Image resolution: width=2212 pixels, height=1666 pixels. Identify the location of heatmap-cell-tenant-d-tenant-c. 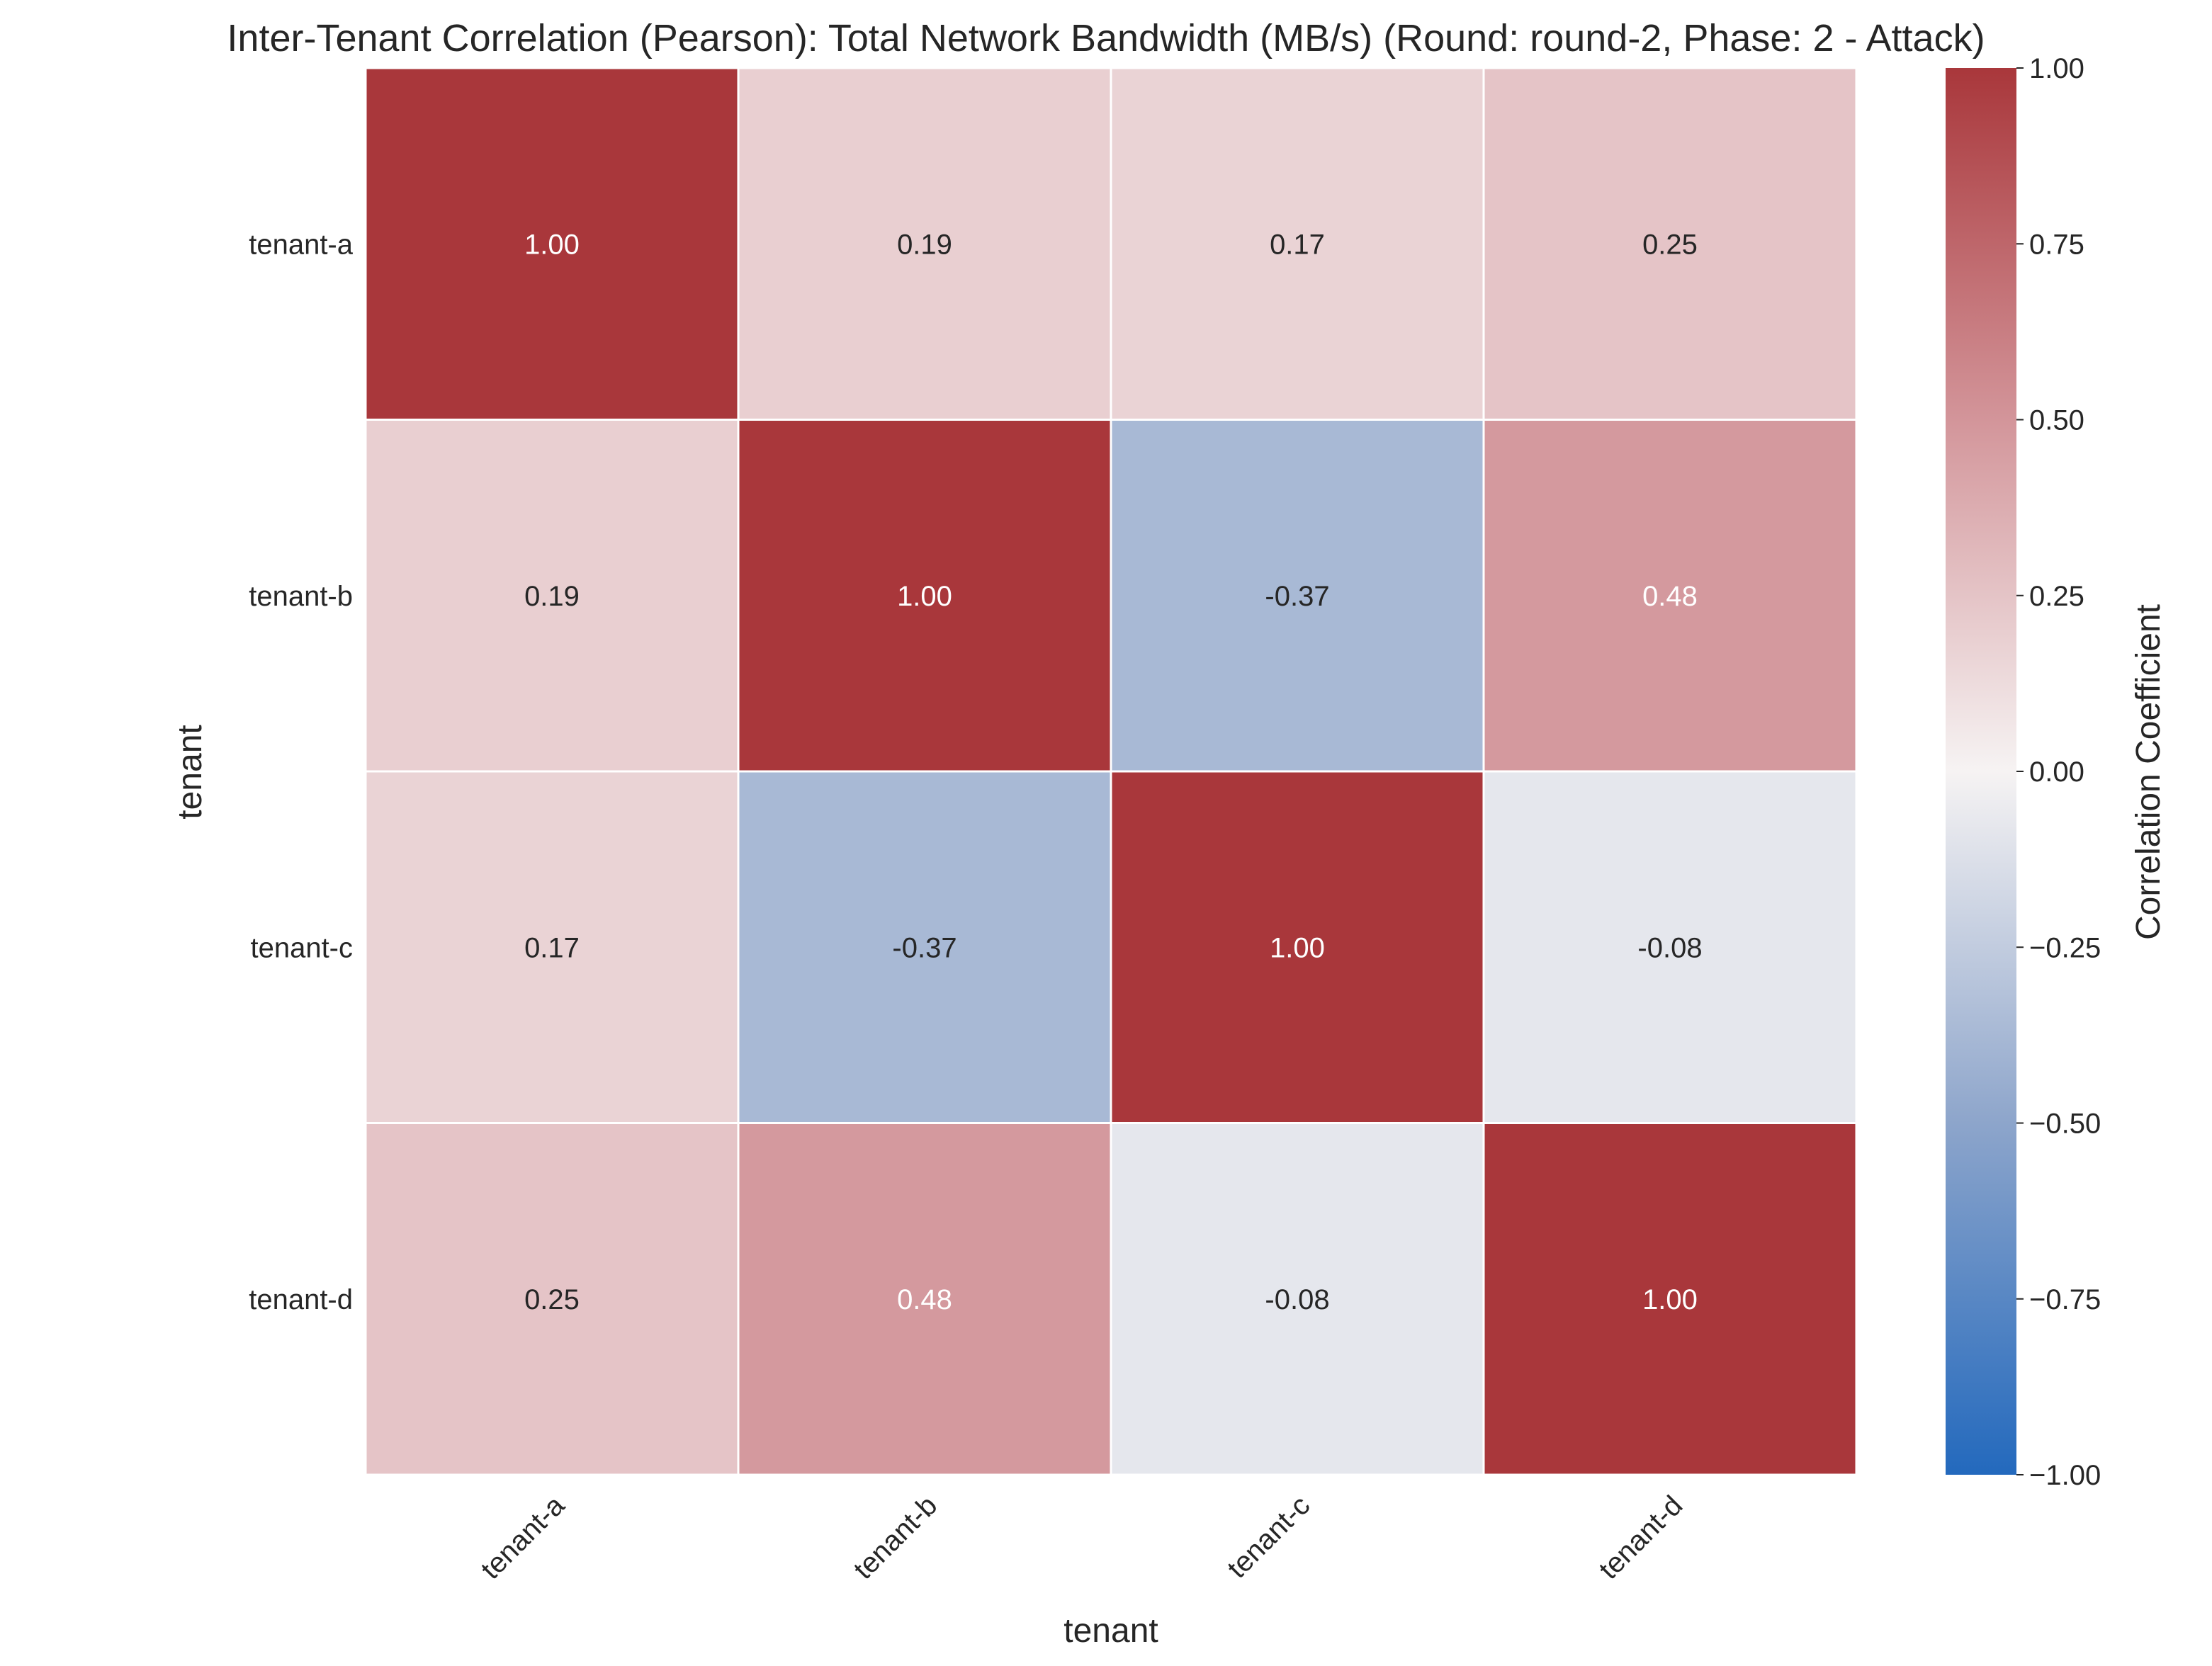
(1297, 1299).